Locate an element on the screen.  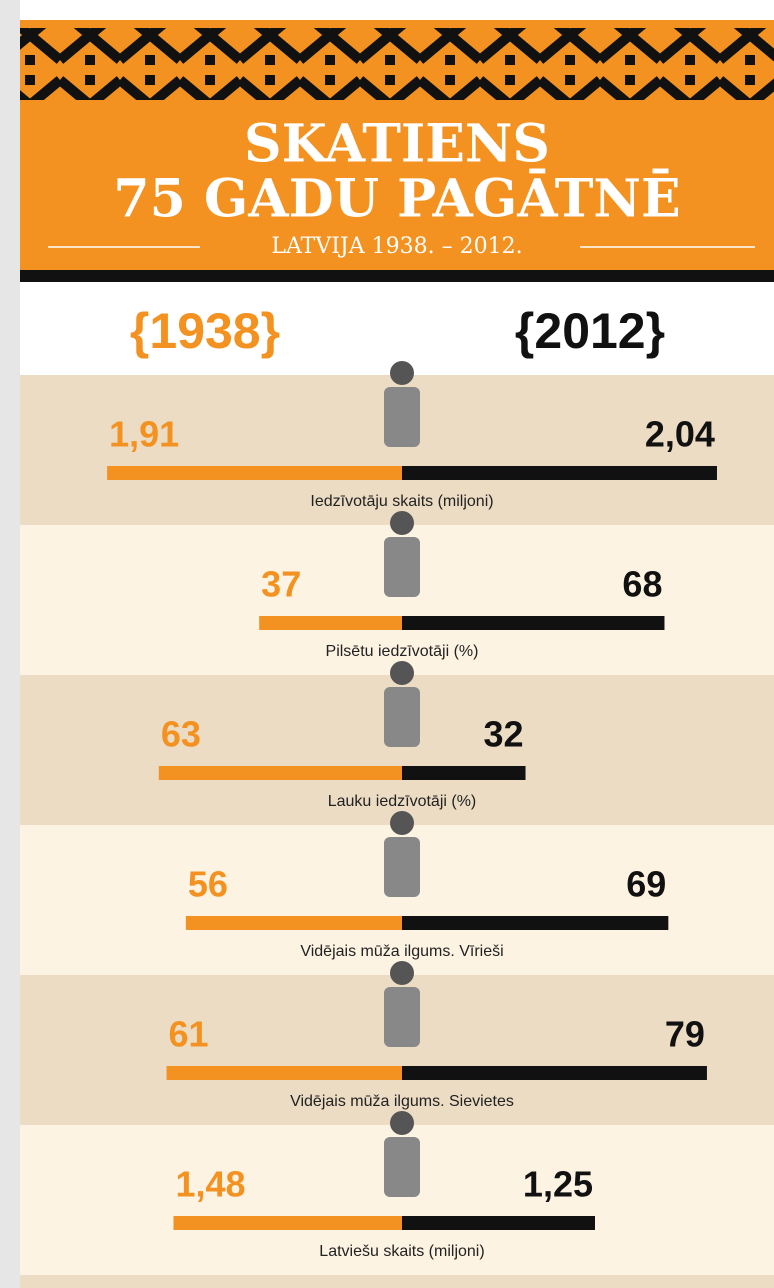
value-2012: 79 is located at coordinates (685, 1034).